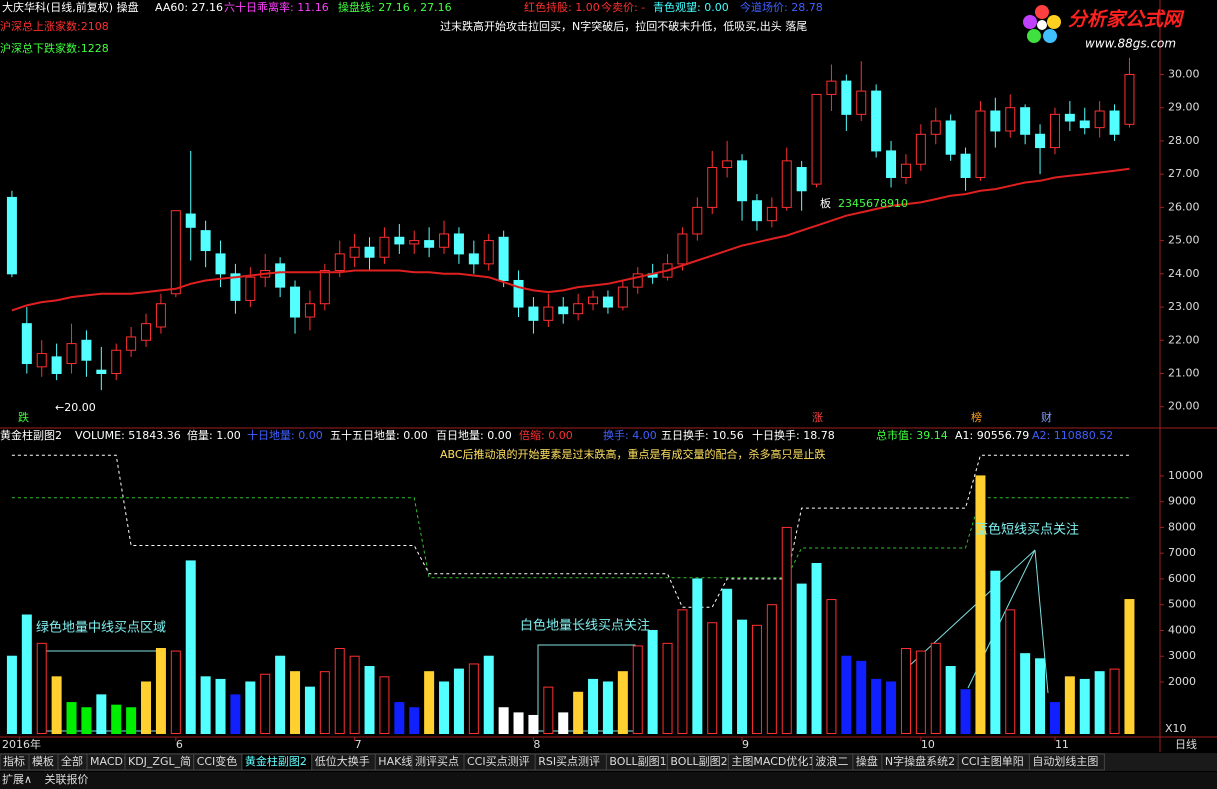 The height and width of the screenshot is (789, 1217). What do you see at coordinates (1062, 744) in the screenshot?
I see `x-tick-label: 11` at bounding box center [1062, 744].